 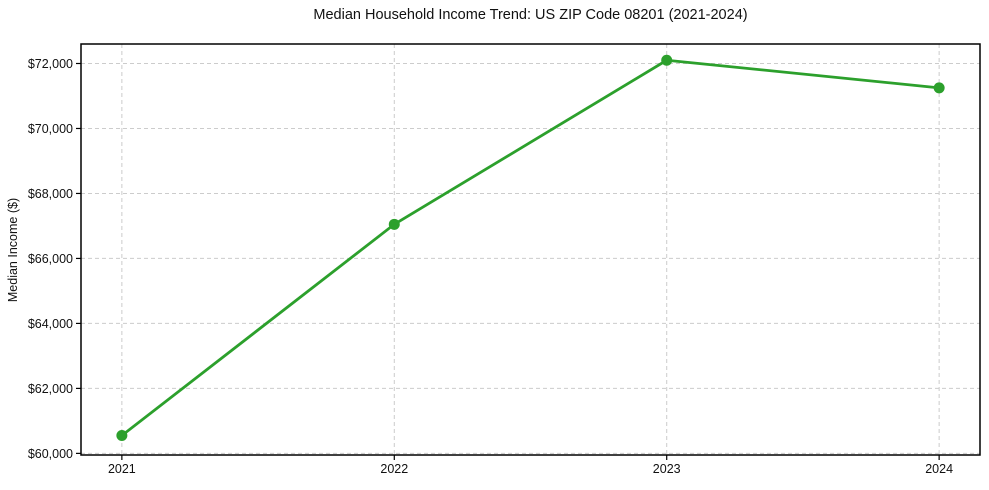 What do you see at coordinates (394, 469) in the screenshot?
I see `x-tick-label: 2022` at bounding box center [394, 469].